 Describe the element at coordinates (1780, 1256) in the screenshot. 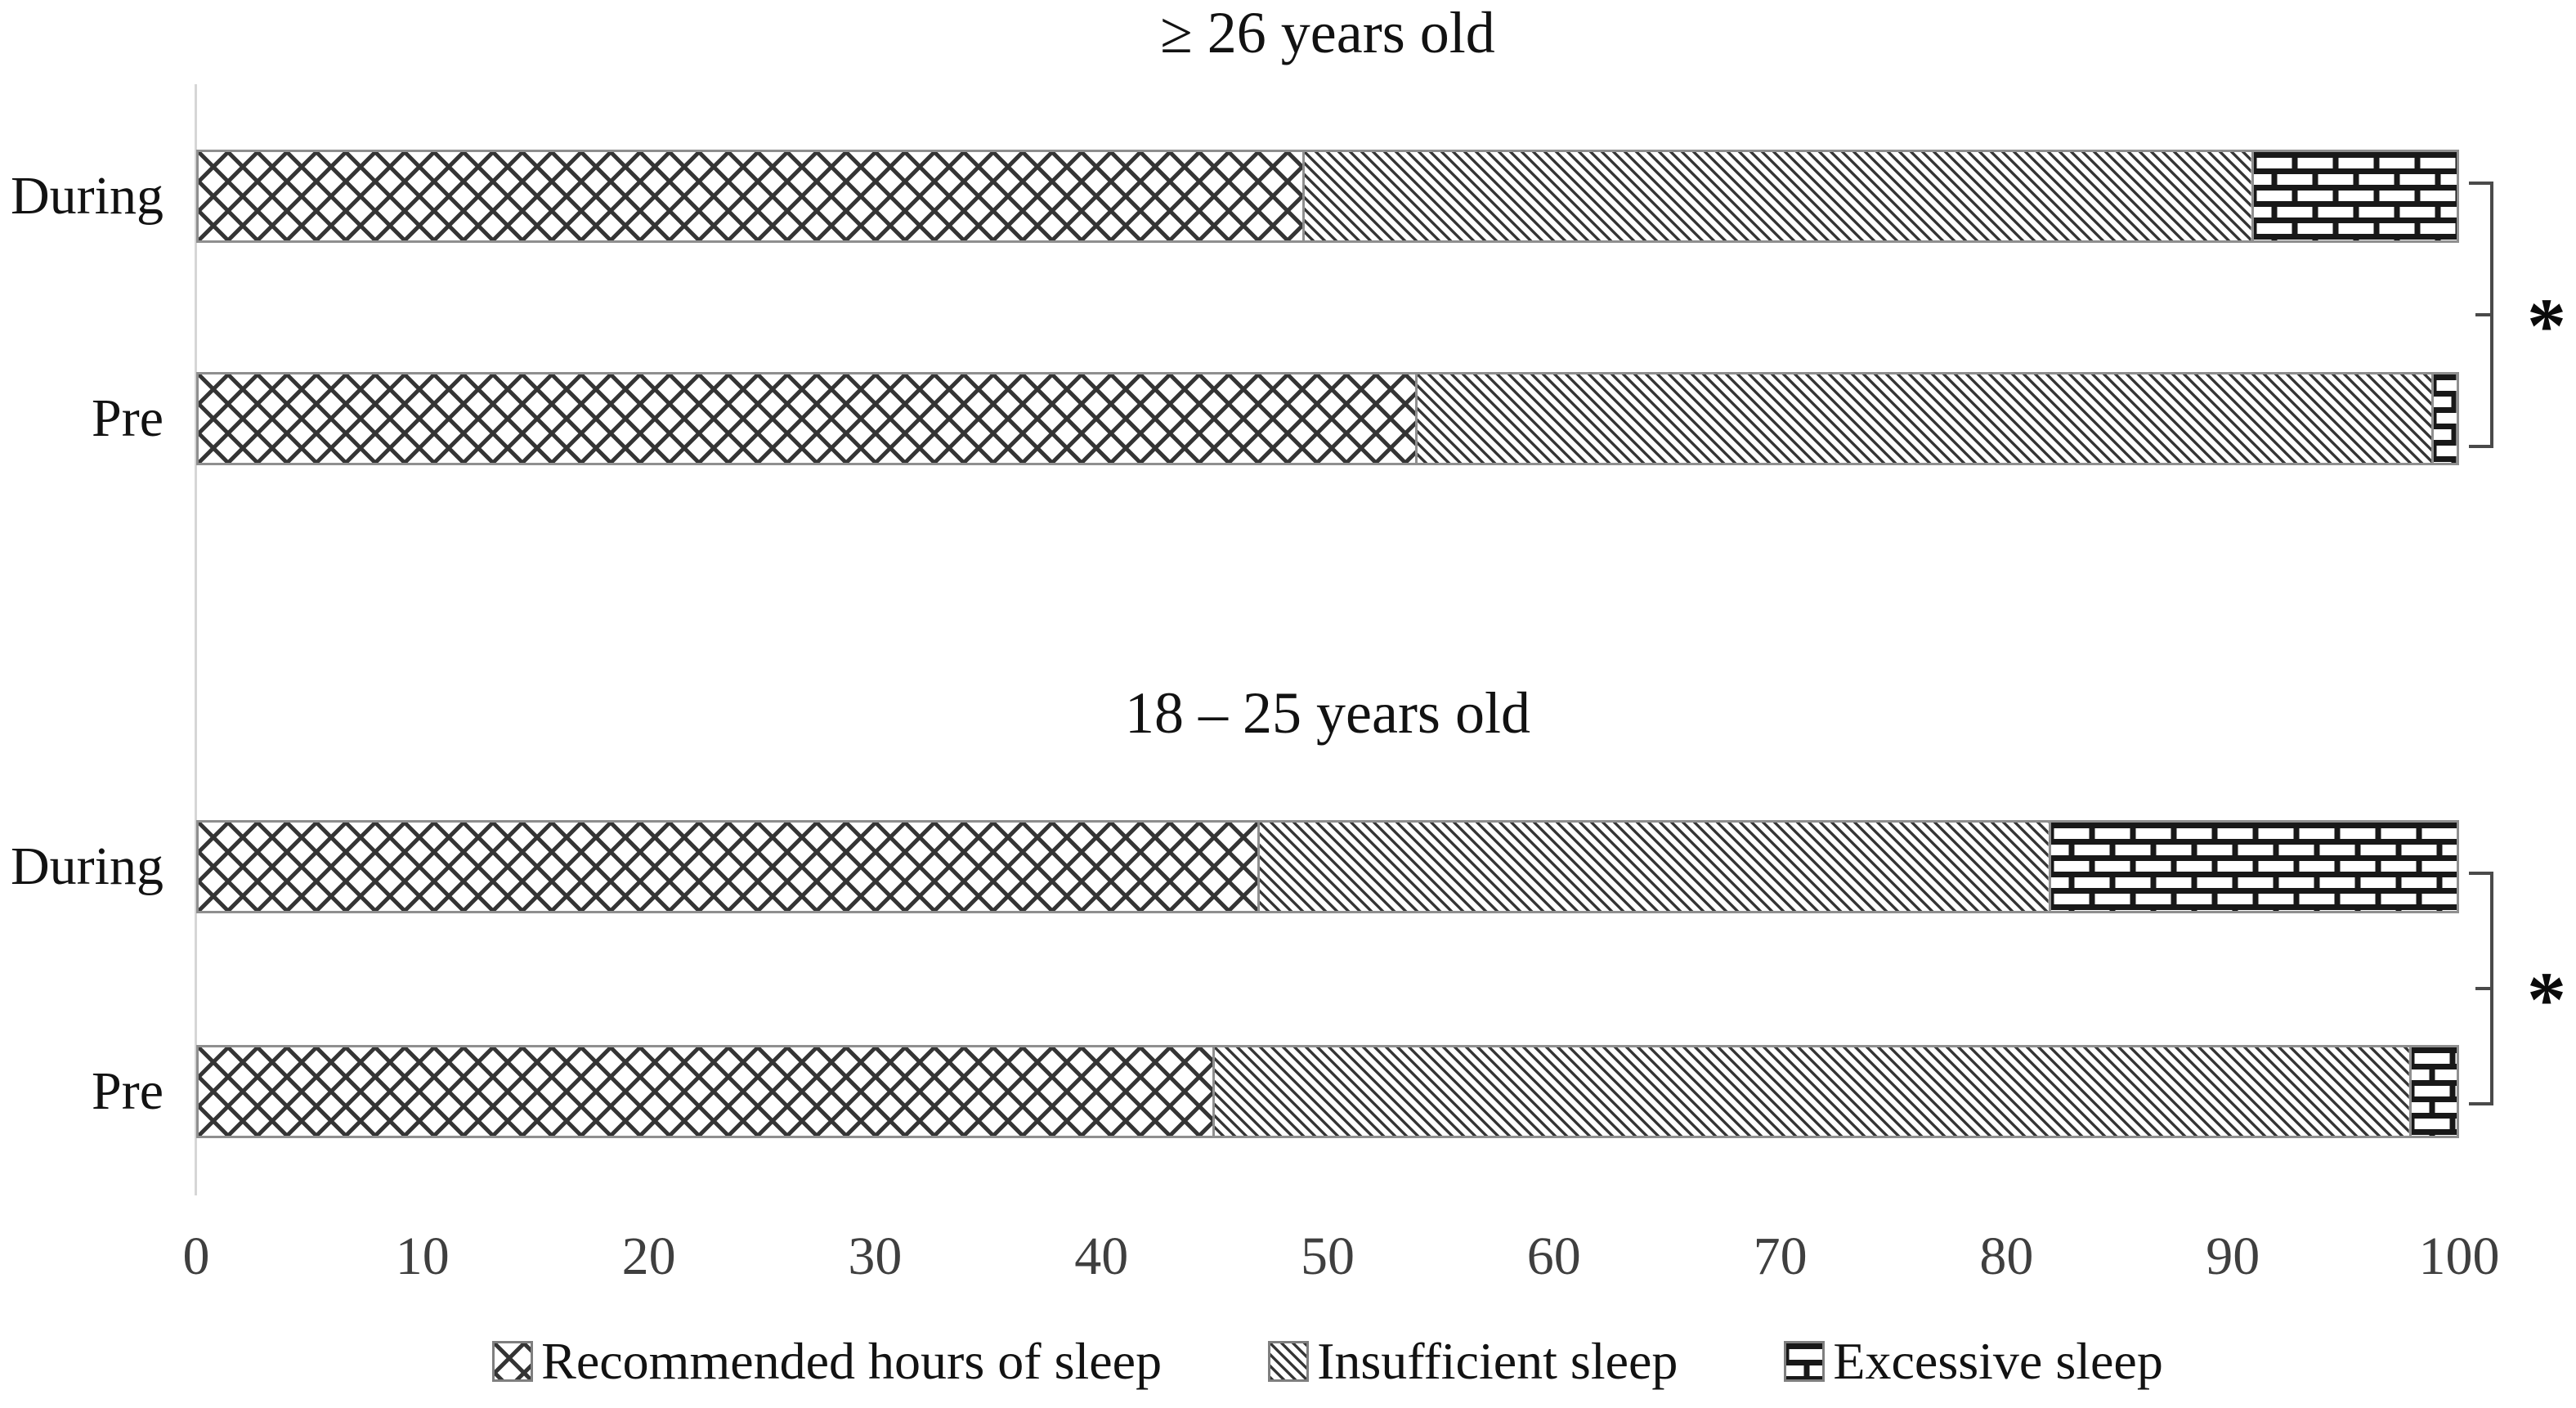

I see `x-axis-tick-label: 70` at that location.